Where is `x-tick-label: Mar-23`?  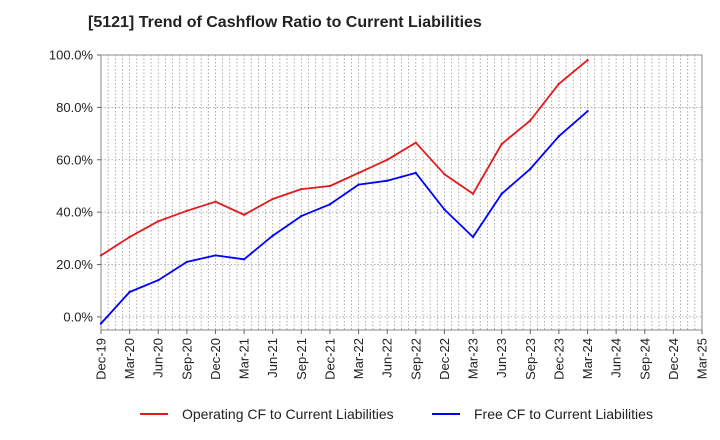
x-tick-label: Mar-23 is located at coordinates (473, 358).